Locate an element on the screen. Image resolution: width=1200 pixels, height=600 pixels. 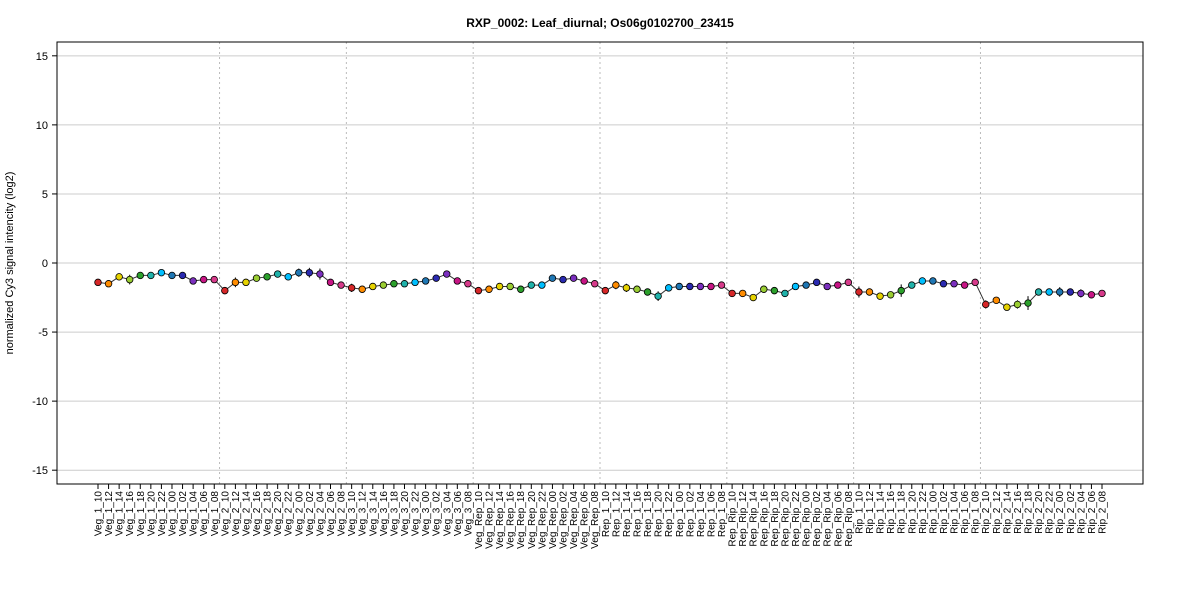
x-tick-label: Veg_1_22 is located at coordinates (162, 513).